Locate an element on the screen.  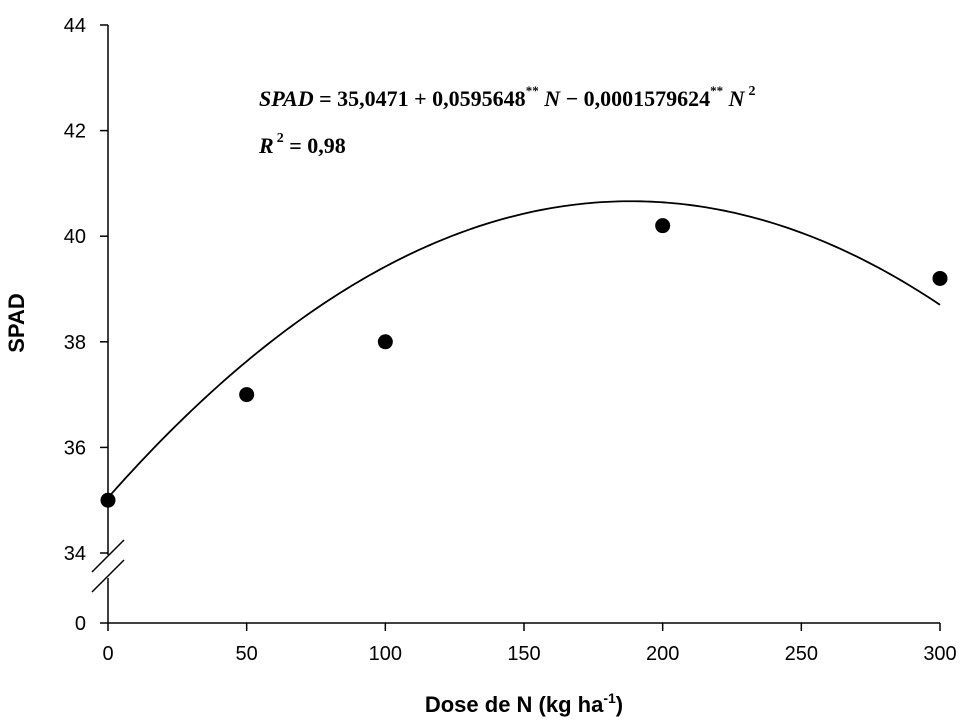
y-tick-label: 44 is located at coordinates (75, 26).